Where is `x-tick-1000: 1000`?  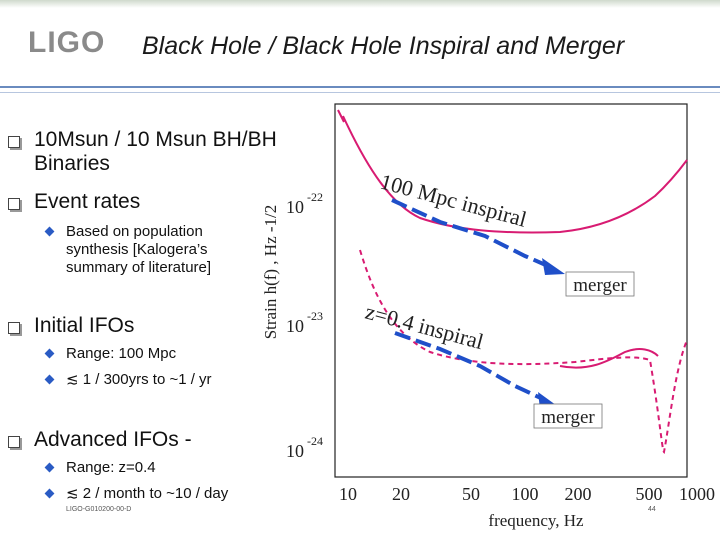
x-tick-1000: 1000 is located at coordinates (697, 494).